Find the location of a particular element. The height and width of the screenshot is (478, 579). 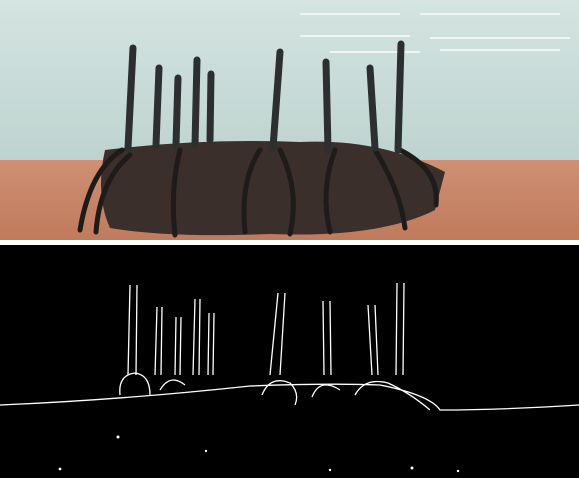

root-mass is located at coordinates (273, 188).